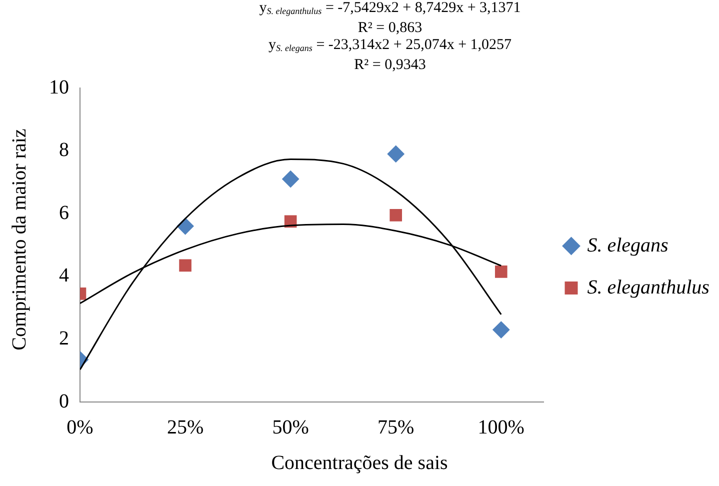  Describe the element at coordinates (185, 427) in the screenshot. I see `x-tick-label: 25%` at that location.